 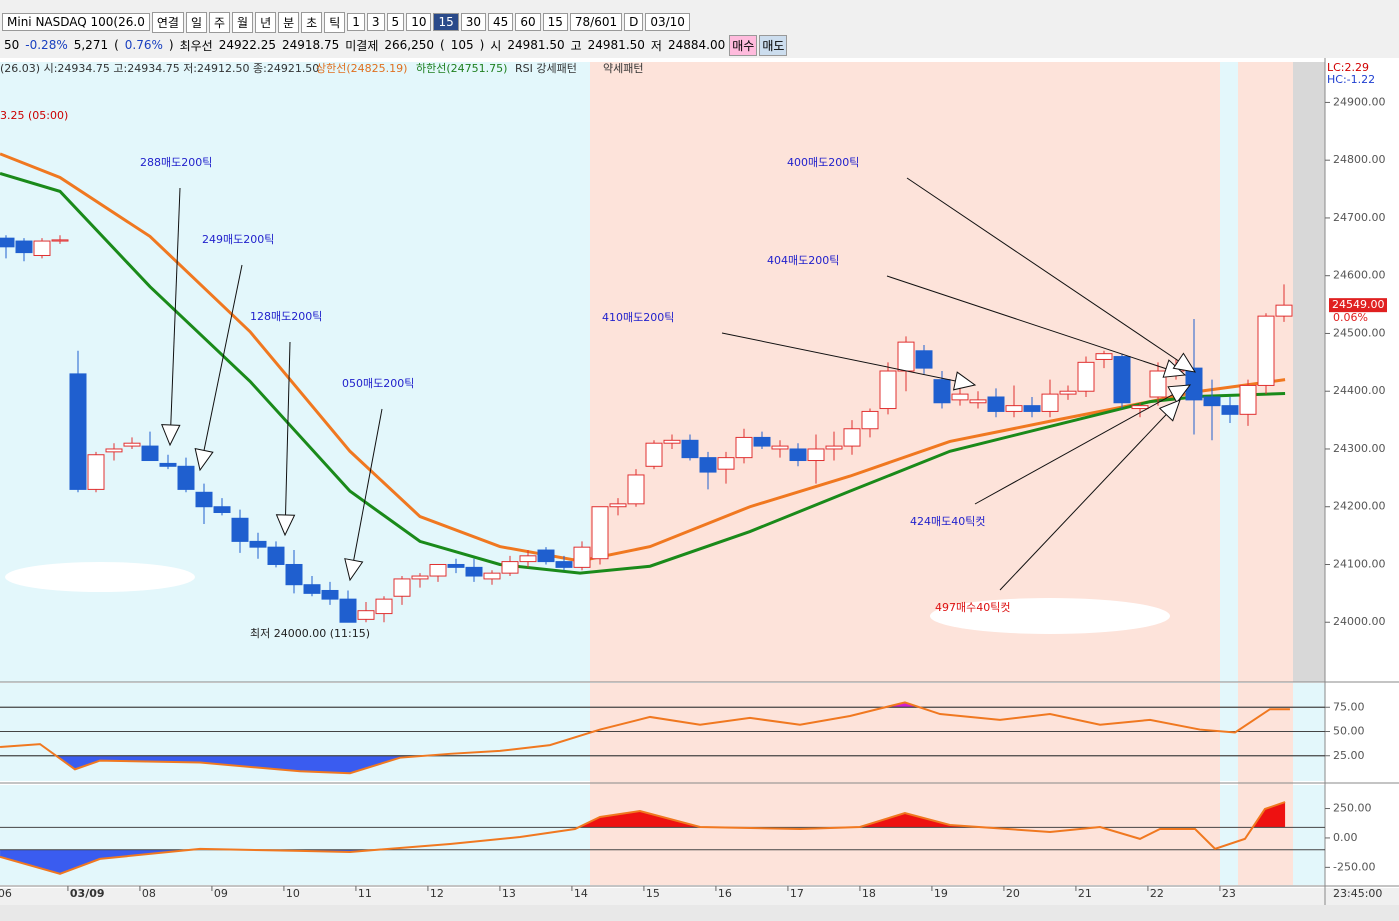 I want to click on info-field: 미결제, so click(x=362, y=45).